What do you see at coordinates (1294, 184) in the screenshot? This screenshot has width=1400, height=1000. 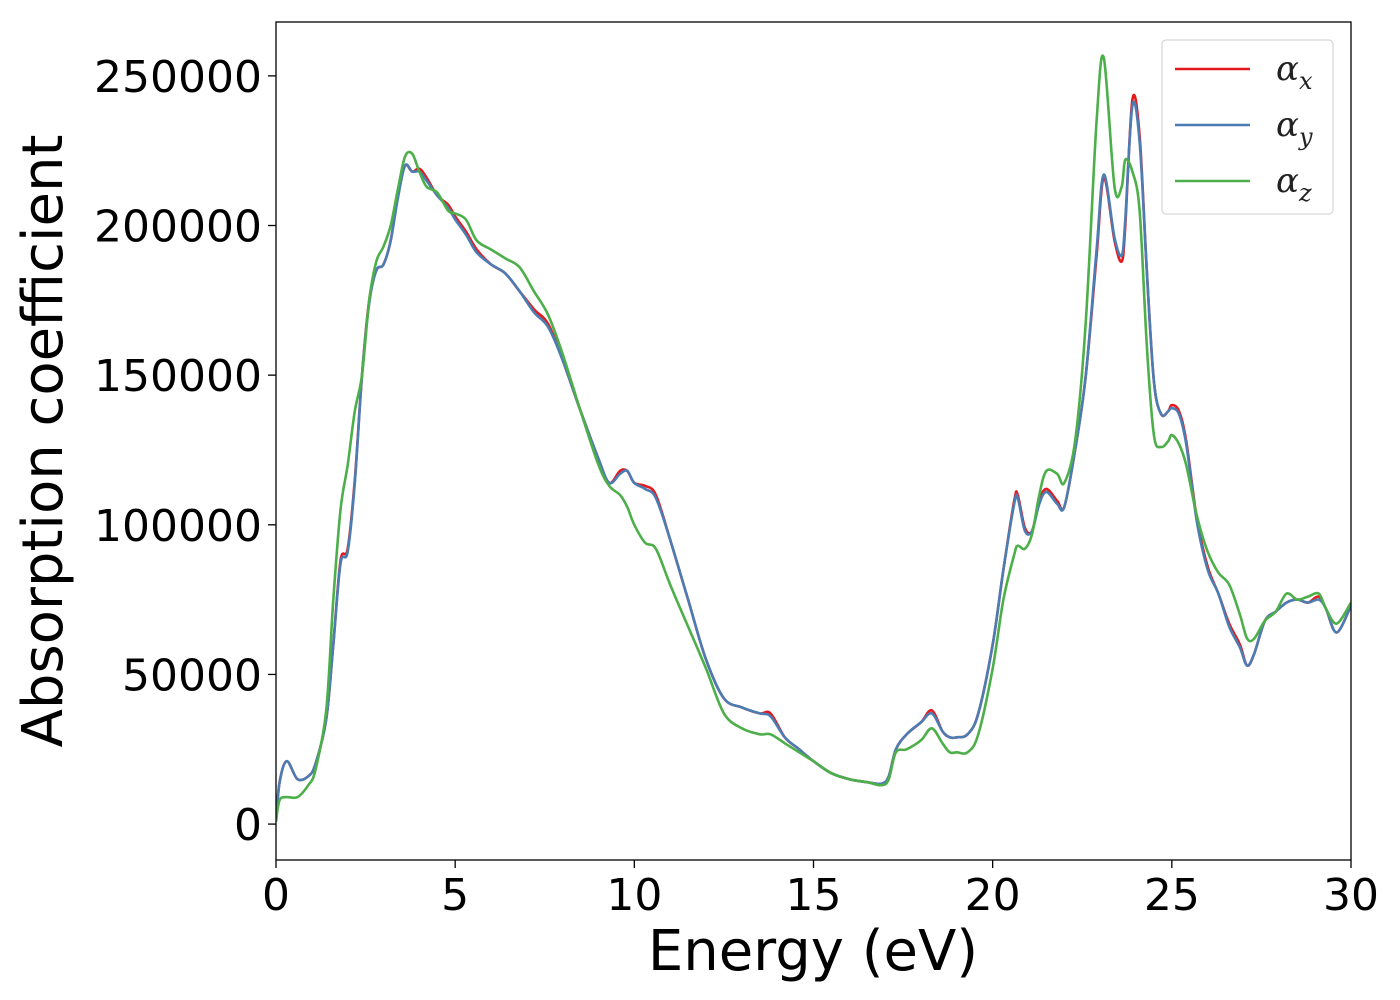 I see `legend-label-z: αz` at bounding box center [1294, 184].